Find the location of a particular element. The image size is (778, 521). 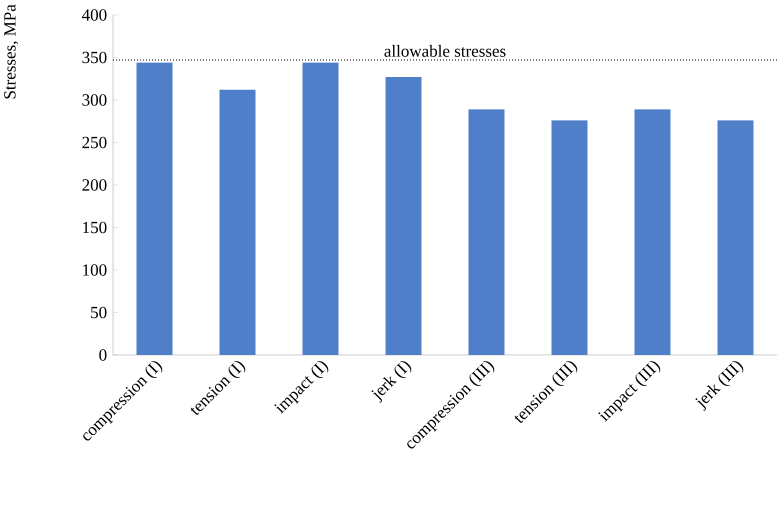

y-tick-label: 250 is located at coordinates (94, 142).